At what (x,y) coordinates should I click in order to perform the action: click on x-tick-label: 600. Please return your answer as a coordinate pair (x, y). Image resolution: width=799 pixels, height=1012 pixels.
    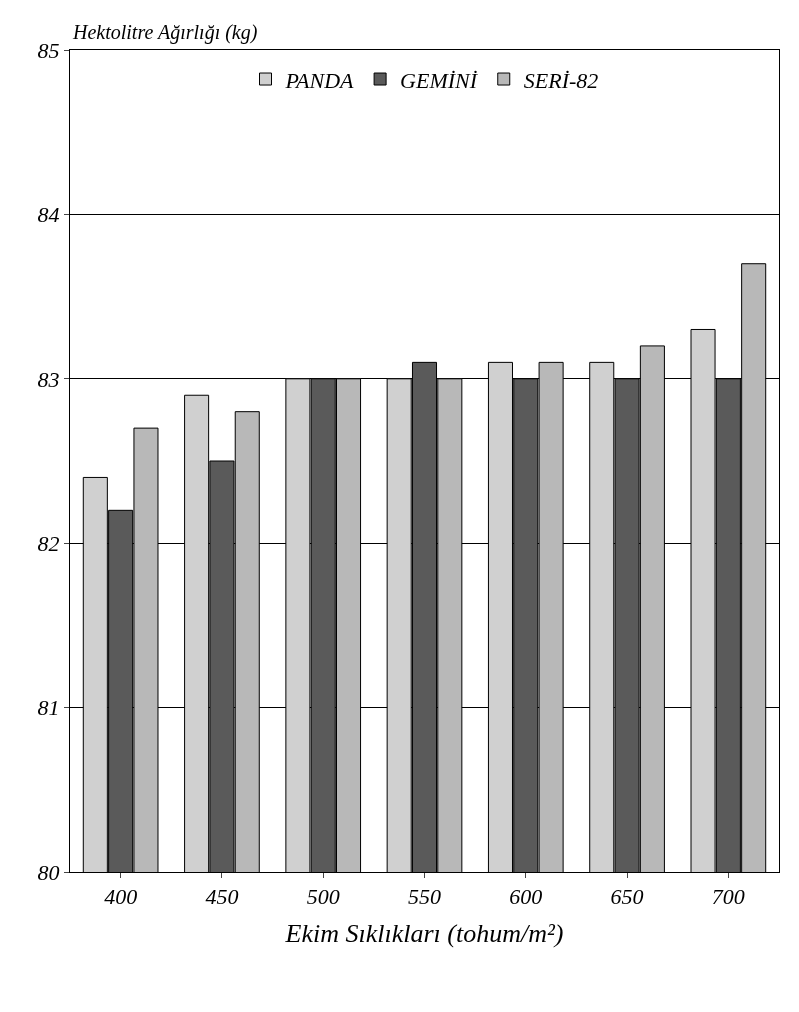
    Looking at the image, I should click on (526, 897).